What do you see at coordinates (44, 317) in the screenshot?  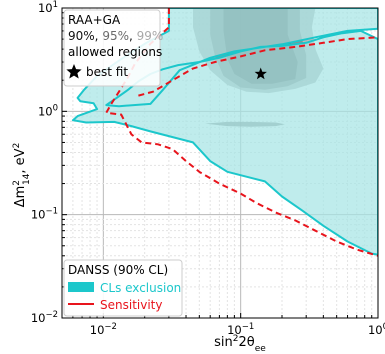 I see `y-tick-label: 10⁻²` at bounding box center [44, 317].